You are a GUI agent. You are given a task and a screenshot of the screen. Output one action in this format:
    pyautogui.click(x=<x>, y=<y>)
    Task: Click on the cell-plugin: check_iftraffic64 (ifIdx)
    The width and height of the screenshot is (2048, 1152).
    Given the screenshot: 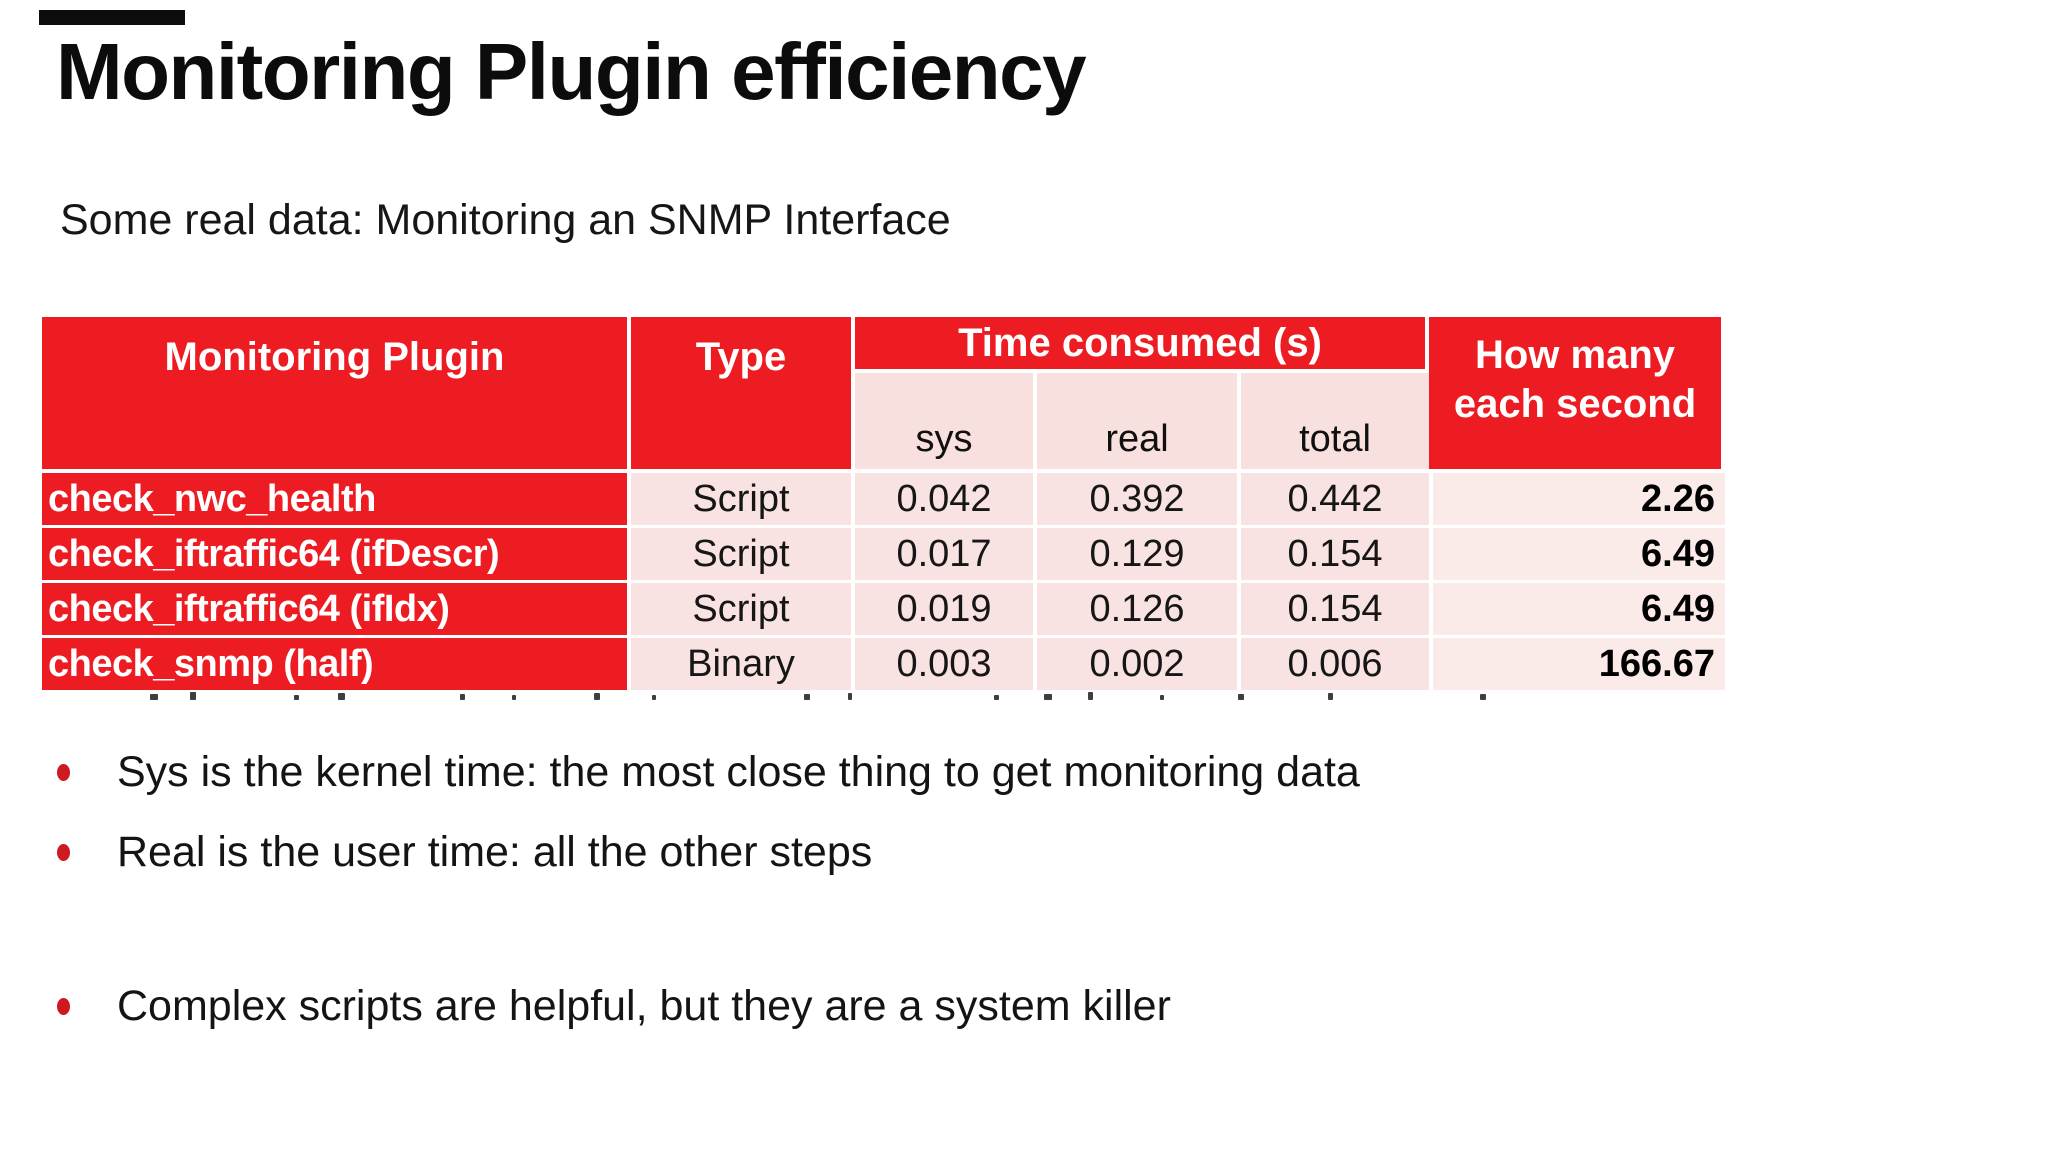 What is the action you would take?
    pyautogui.click(x=334, y=609)
    